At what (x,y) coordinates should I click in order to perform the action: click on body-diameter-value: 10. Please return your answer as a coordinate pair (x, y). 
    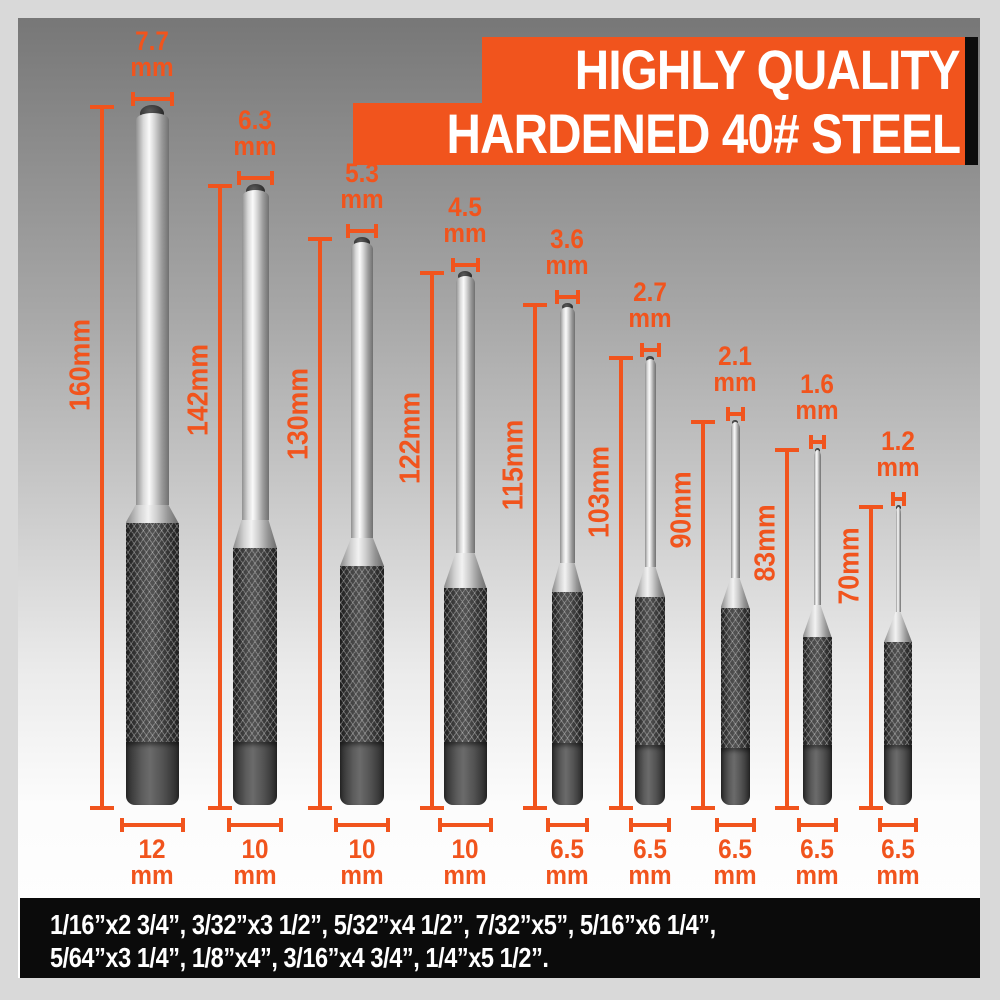
    Looking at the image, I should click on (255, 849).